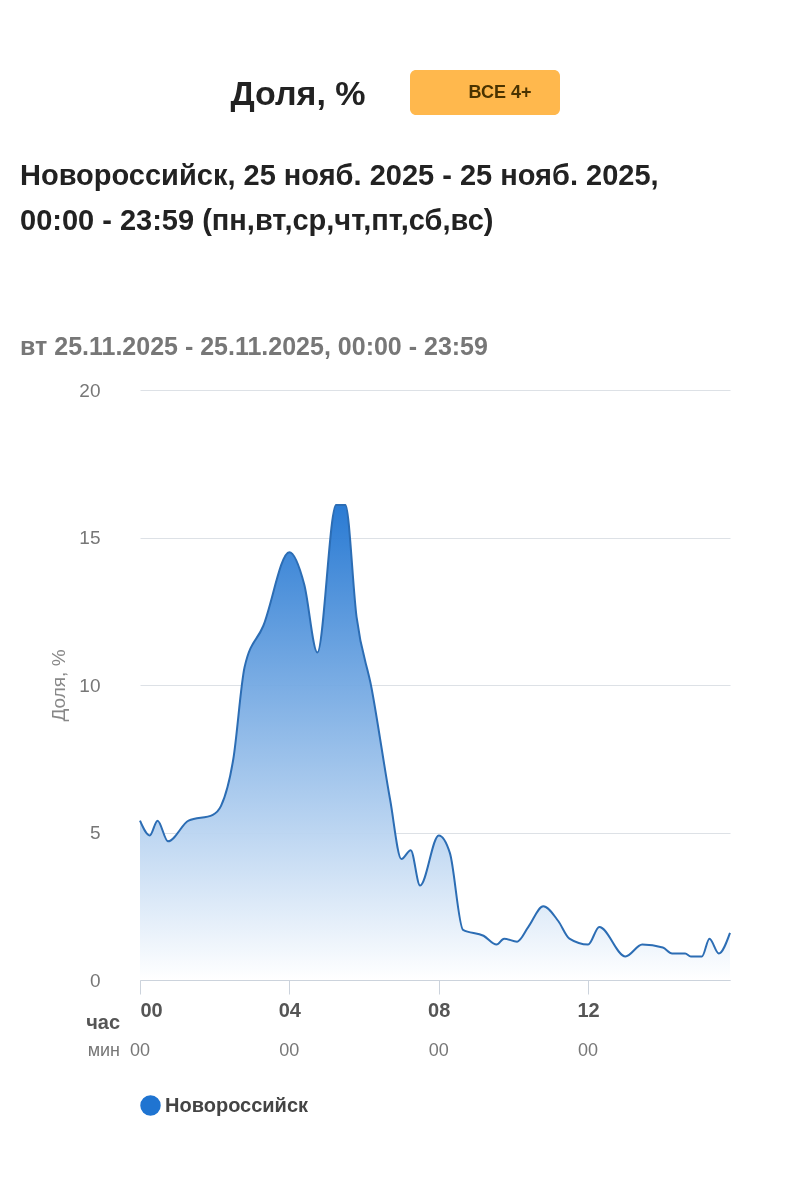 This screenshot has width=786, height=1200. I want to click on y-tick-label: 5, so click(95, 832).